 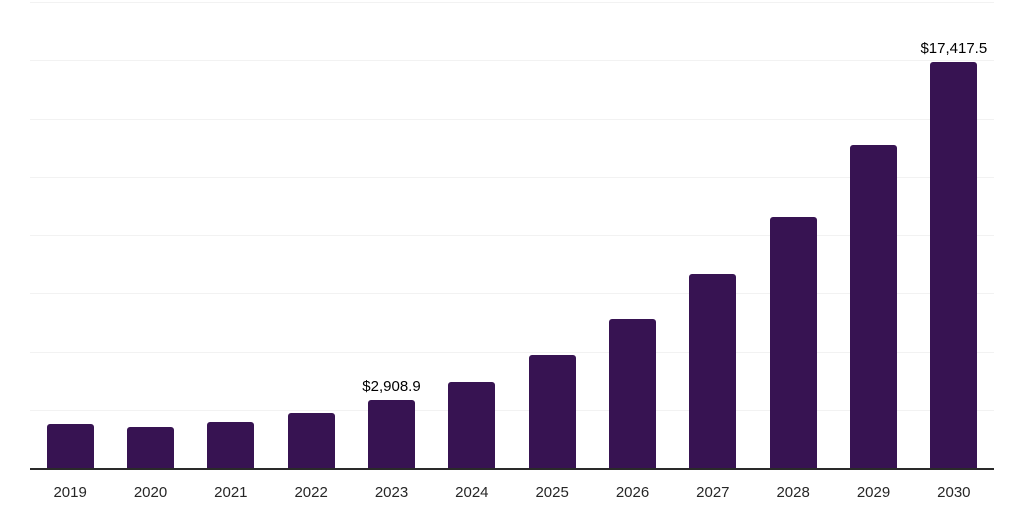 I want to click on bar-2019, so click(x=70, y=445).